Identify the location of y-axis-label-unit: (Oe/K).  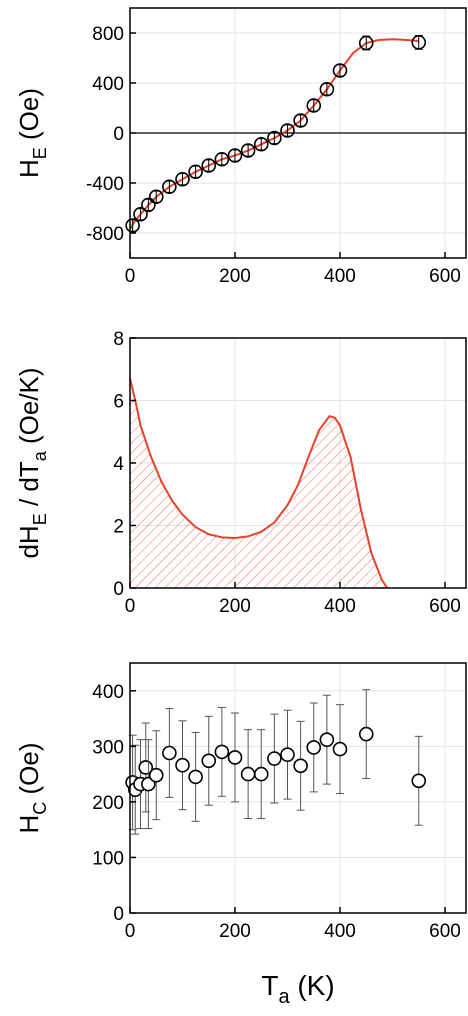
(29, 409).